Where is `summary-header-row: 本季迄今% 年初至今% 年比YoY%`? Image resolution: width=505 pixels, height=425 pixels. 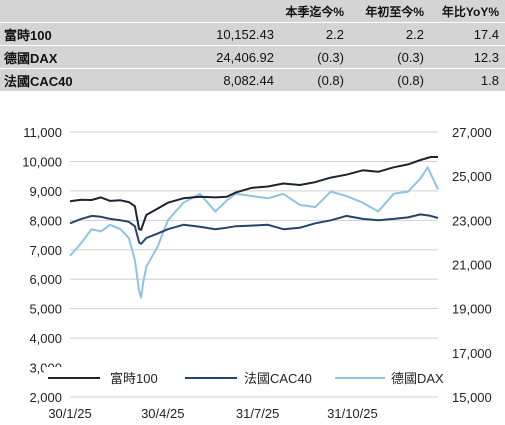 summary-header-row: 本季迄今% 年初至今% 年比YoY% is located at coordinates (252, 11).